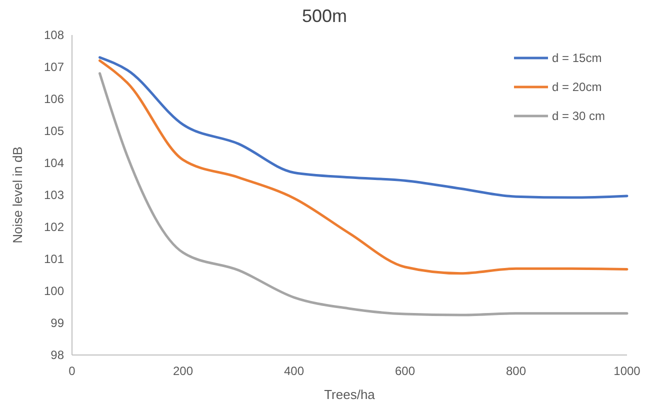 This screenshot has width=649, height=409. I want to click on x-tick-label: 400, so click(294, 371).